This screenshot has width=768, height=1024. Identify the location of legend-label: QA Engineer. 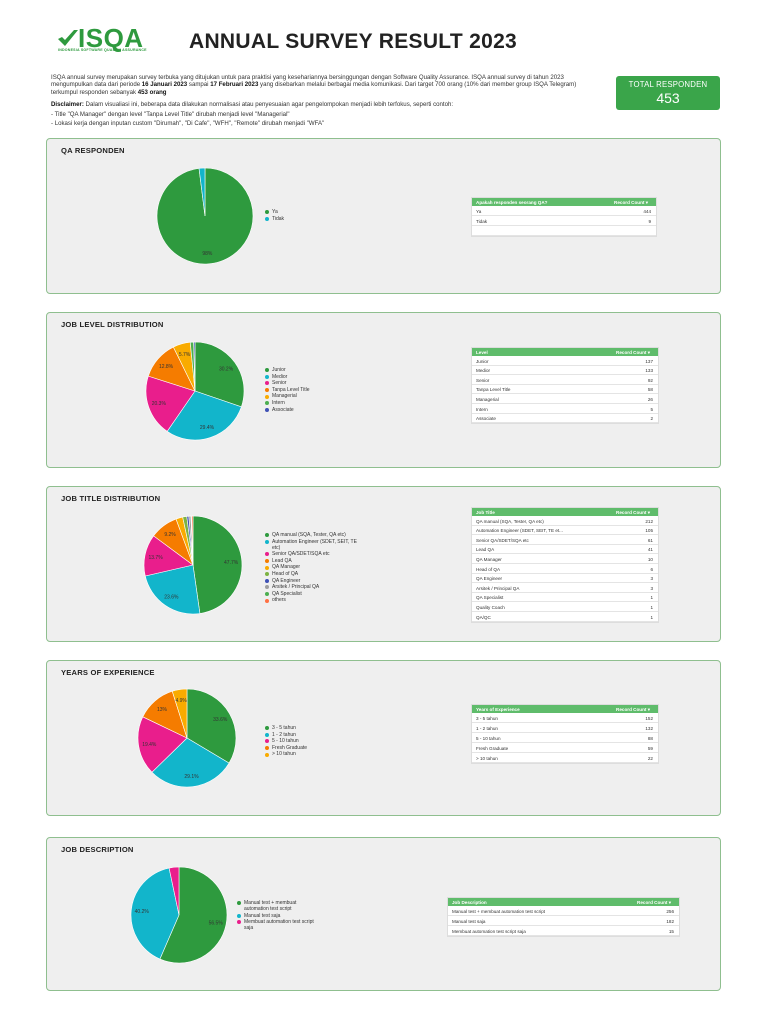
(286, 580).